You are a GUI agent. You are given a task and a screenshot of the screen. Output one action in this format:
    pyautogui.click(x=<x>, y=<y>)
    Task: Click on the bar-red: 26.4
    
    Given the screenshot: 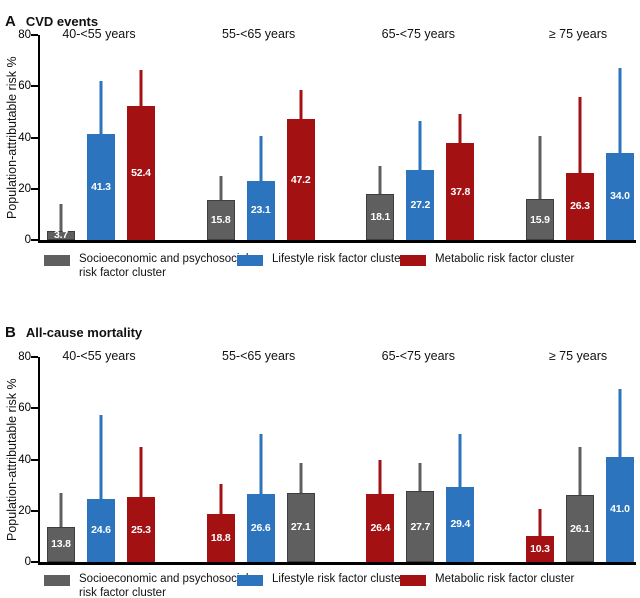 What is the action you would take?
    pyautogui.click(x=380, y=528)
    